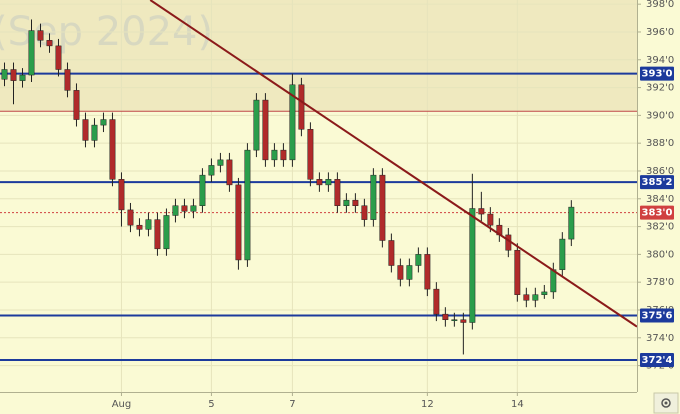 The image size is (680, 414). What do you see at coordinates (660, 227) in the screenshot?
I see `y-tick-label: 382'0` at bounding box center [660, 227].